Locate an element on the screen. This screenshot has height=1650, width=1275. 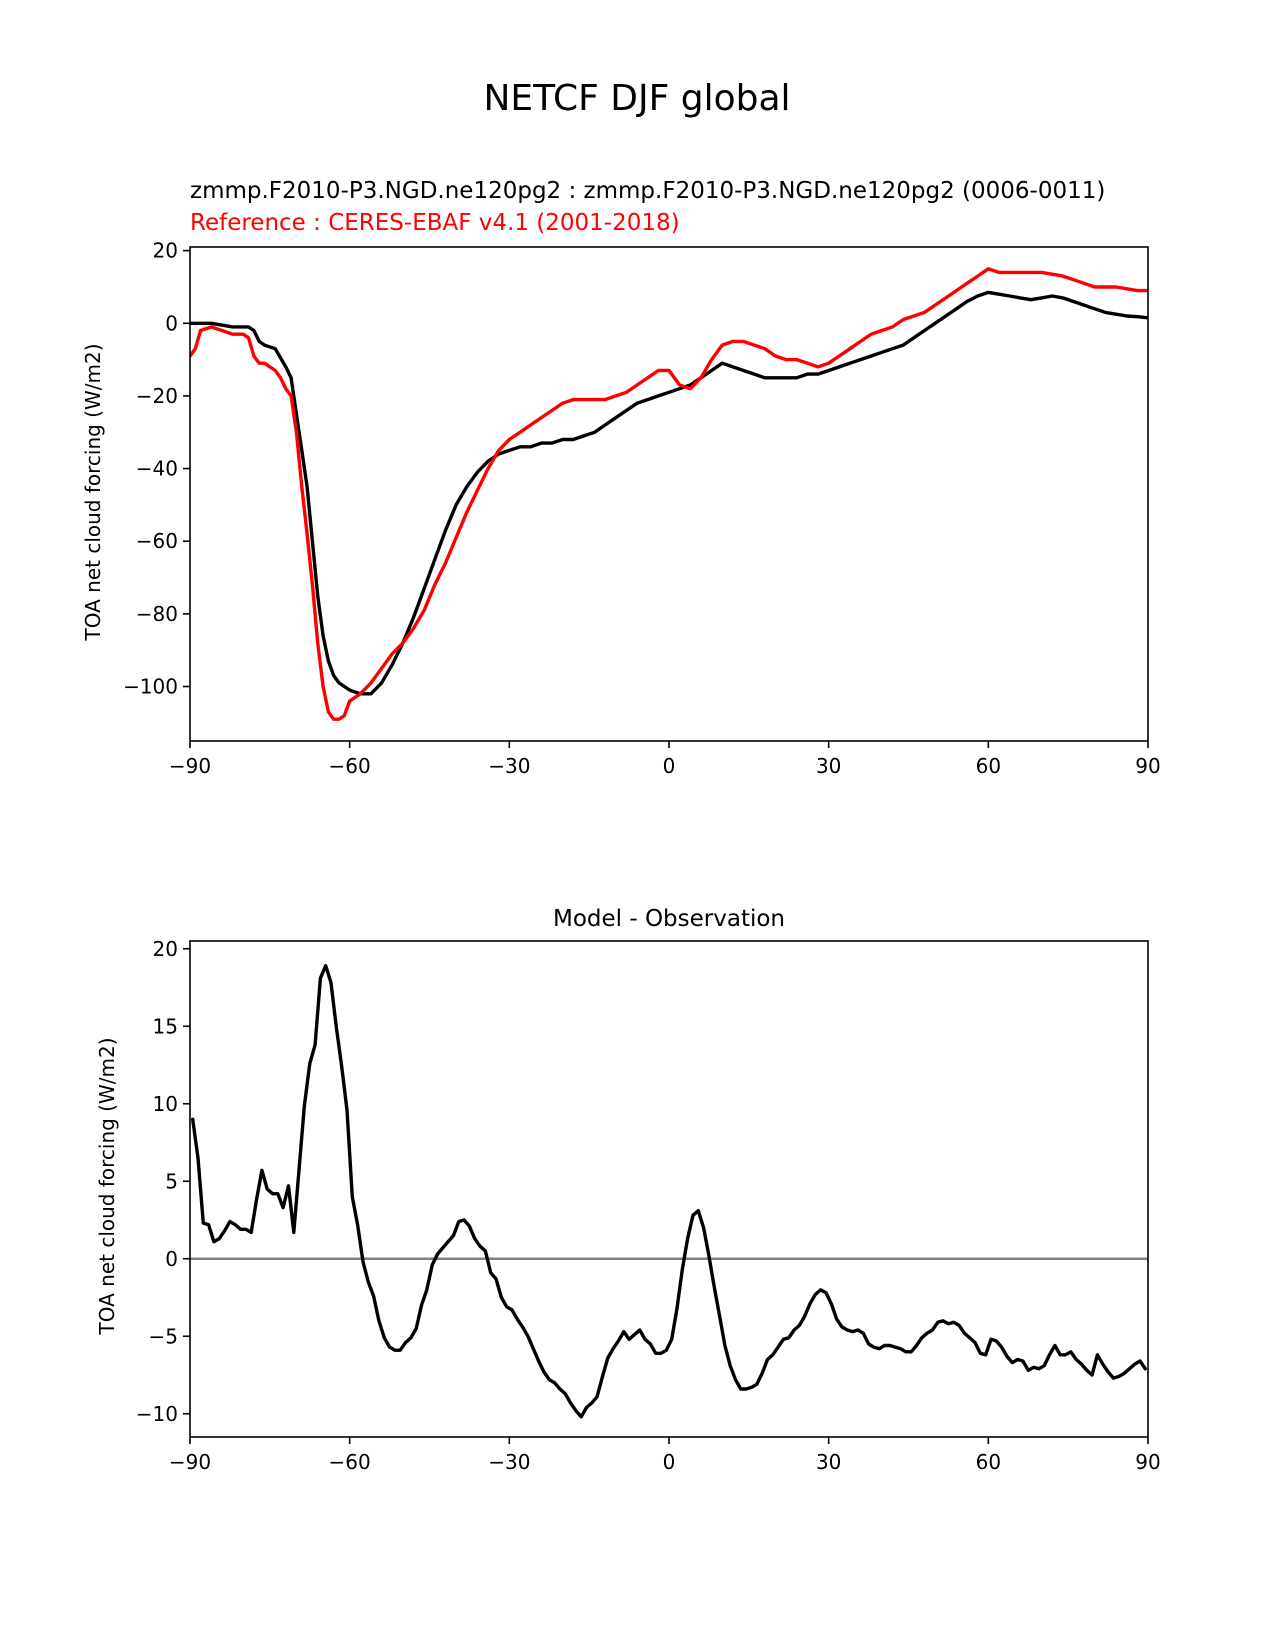
top-panel-x-tick-label: −90 is located at coordinates (190, 766).